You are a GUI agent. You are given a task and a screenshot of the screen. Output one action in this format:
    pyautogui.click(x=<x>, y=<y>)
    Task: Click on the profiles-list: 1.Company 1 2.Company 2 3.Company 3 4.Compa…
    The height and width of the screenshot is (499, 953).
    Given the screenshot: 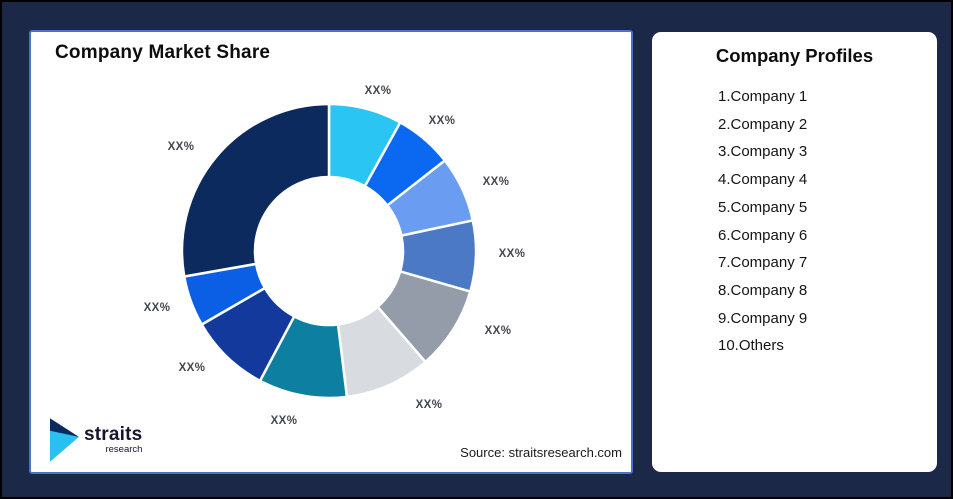 What is the action you would take?
    pyautogui.click(x=823, y=221)
    